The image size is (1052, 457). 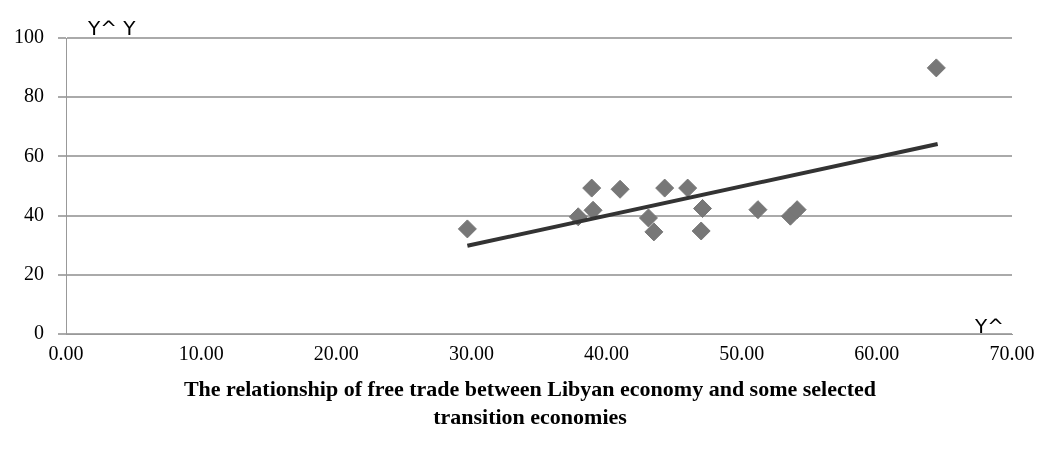 What do you see at coordinates (877, 353) in the screenshot?
I see `x-tick-label: 60.00` at bounding box center [877, 353].